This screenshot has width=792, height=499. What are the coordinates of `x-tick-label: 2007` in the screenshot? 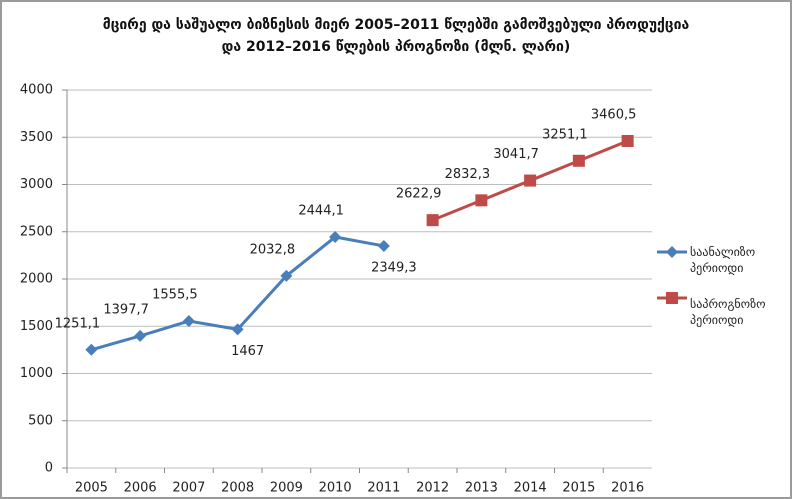 It's located at (188, 488).